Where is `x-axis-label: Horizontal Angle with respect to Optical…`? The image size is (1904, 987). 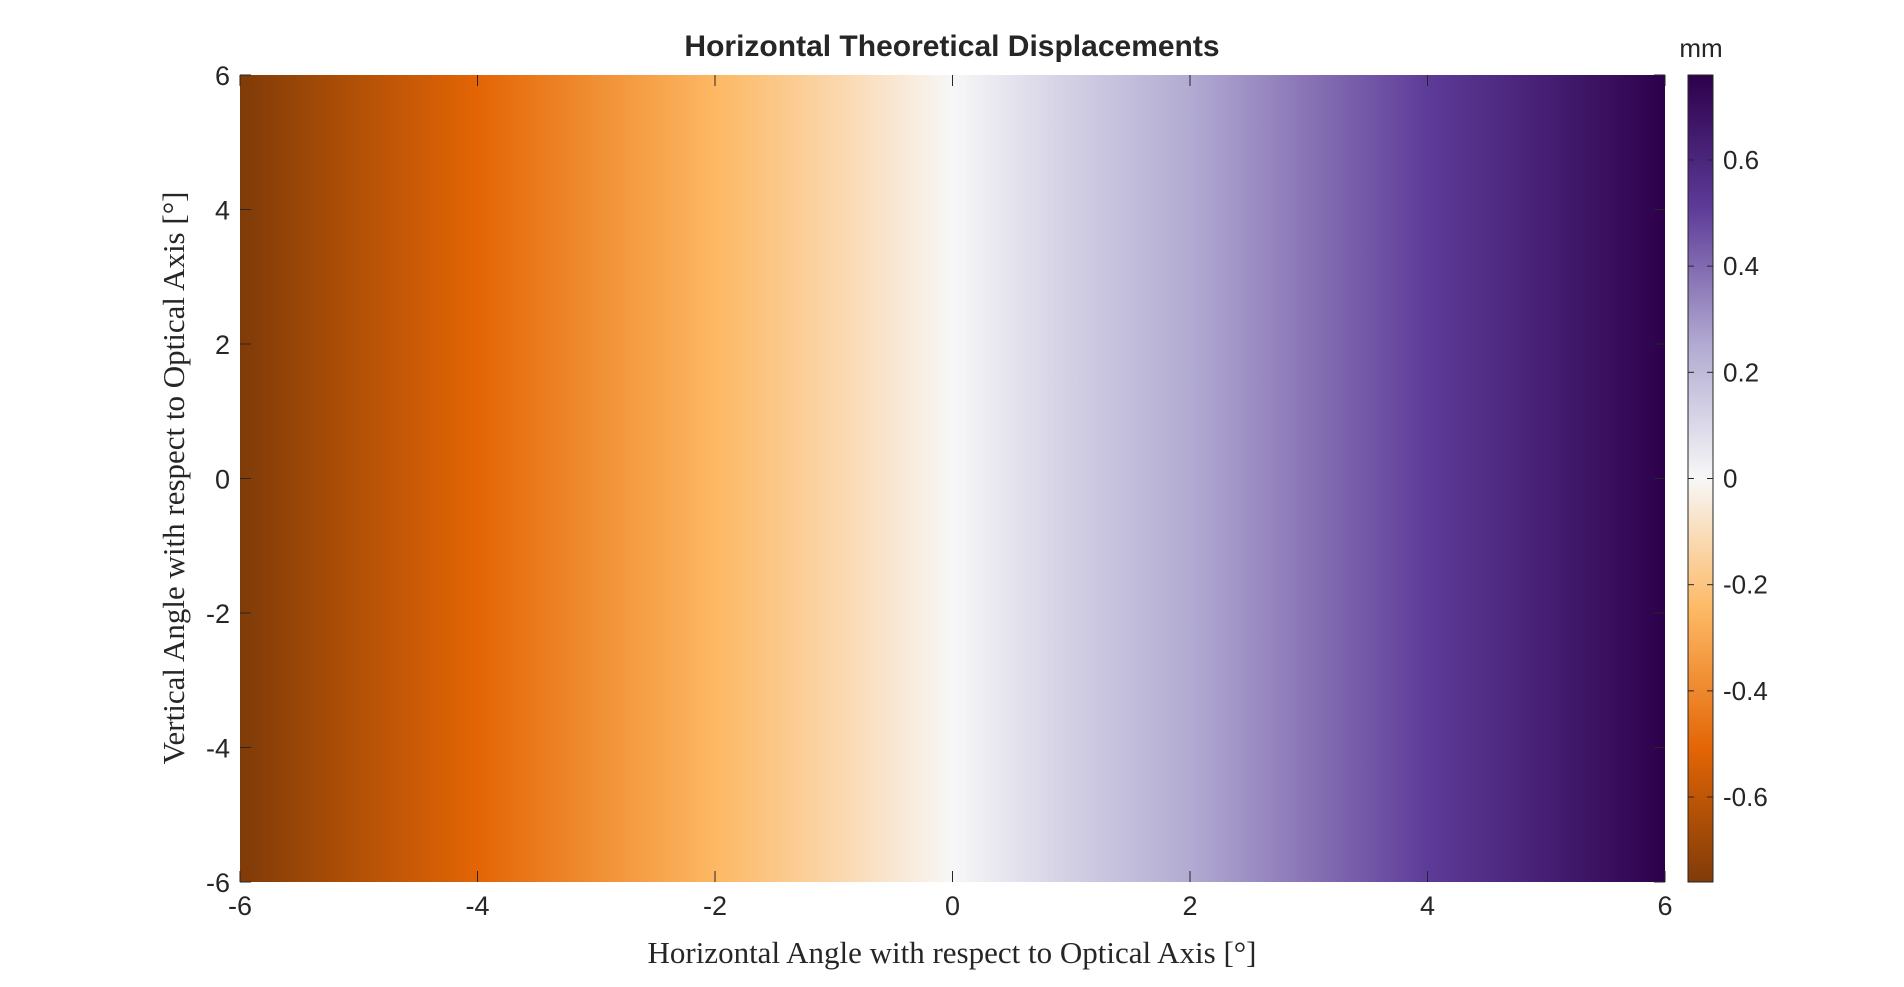
x-axis-label: Horizontal Angle with respect to Optical… is located at coordinates (951, 952).